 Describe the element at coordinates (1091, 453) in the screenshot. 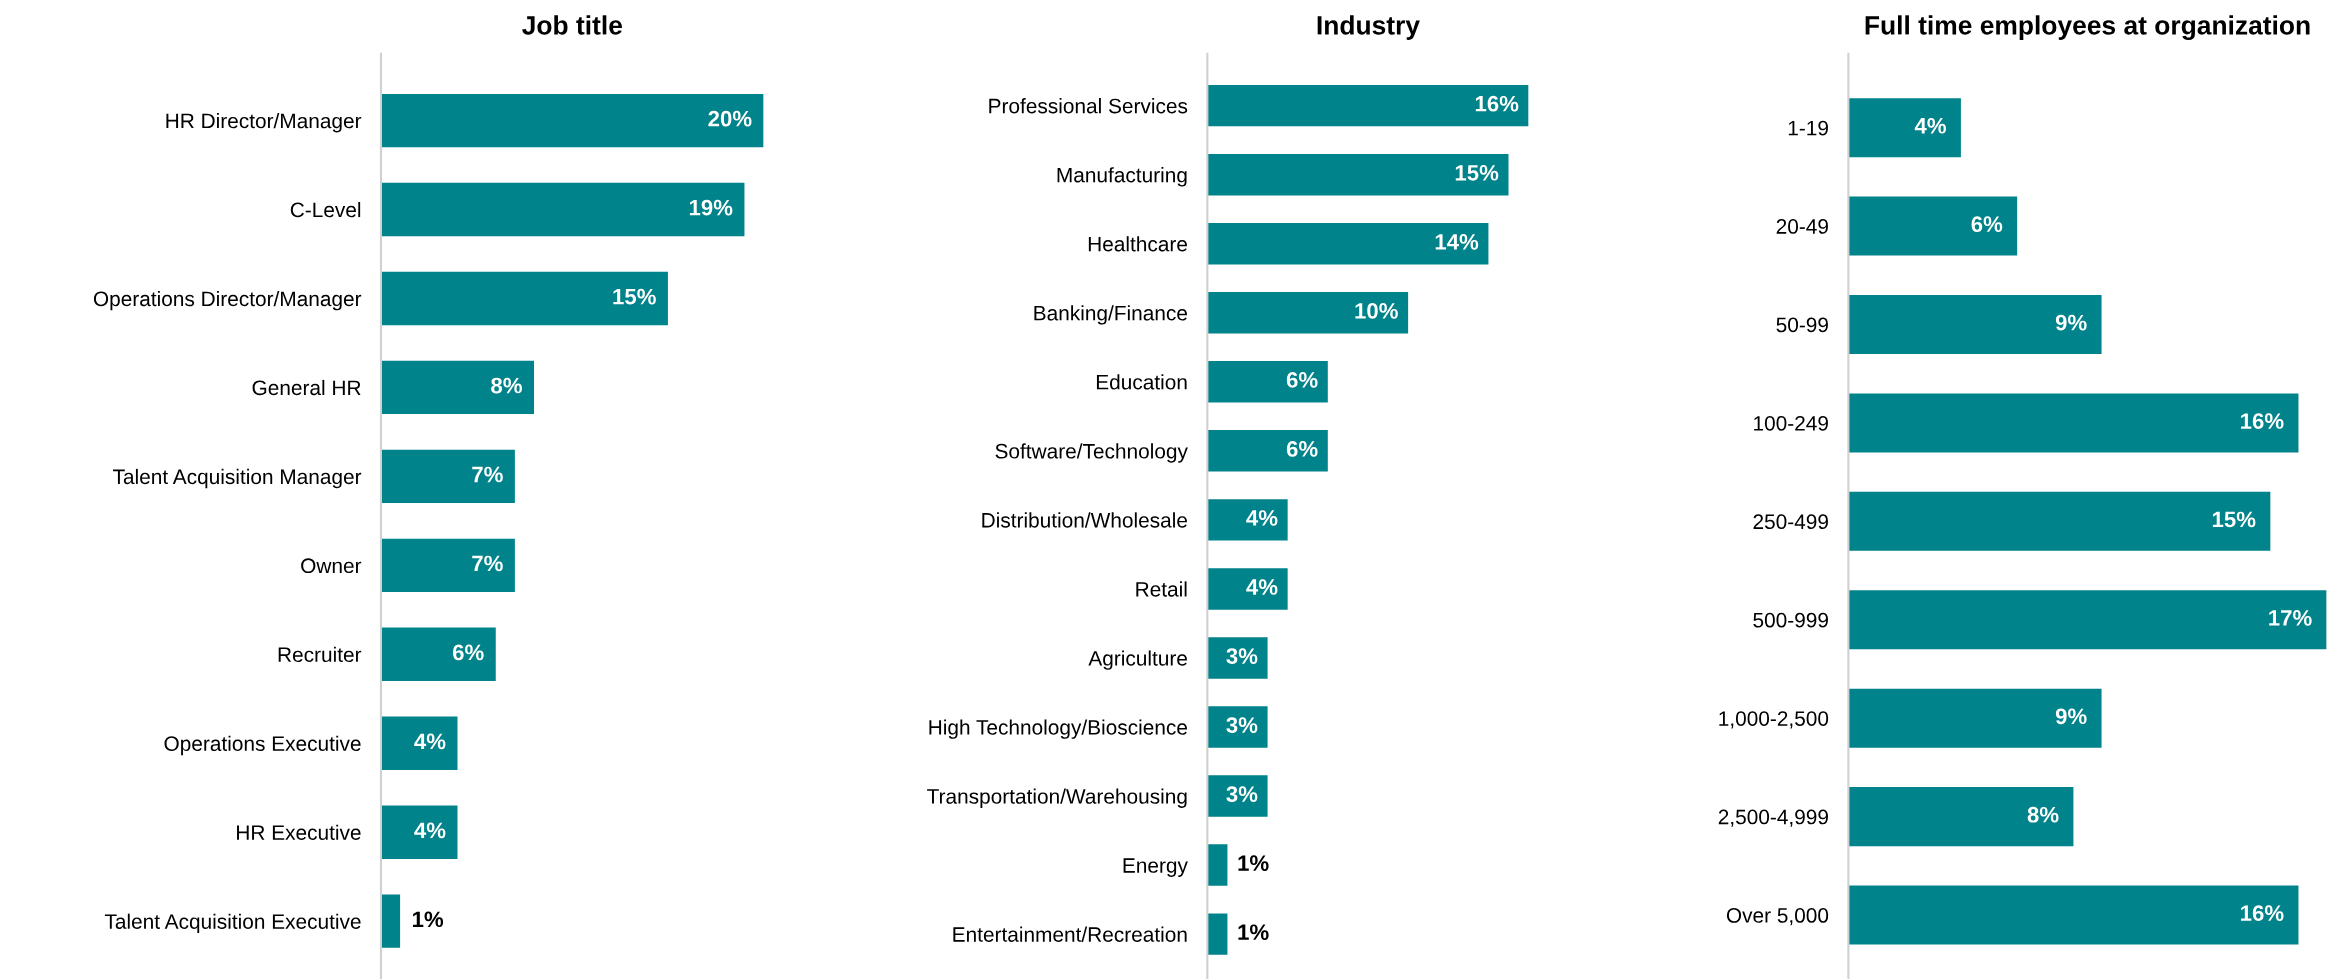

I see `y-tick-label: Software/Technology` at that location.